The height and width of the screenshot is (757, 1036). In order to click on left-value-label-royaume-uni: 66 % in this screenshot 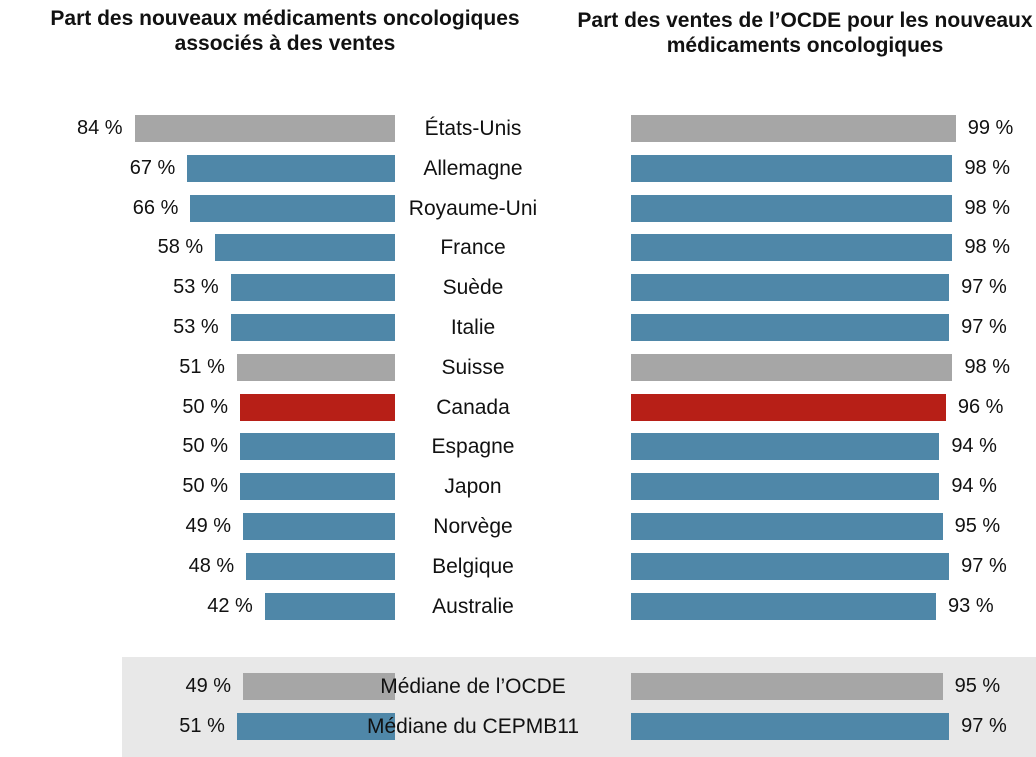, I will do `click(155, 208)`.